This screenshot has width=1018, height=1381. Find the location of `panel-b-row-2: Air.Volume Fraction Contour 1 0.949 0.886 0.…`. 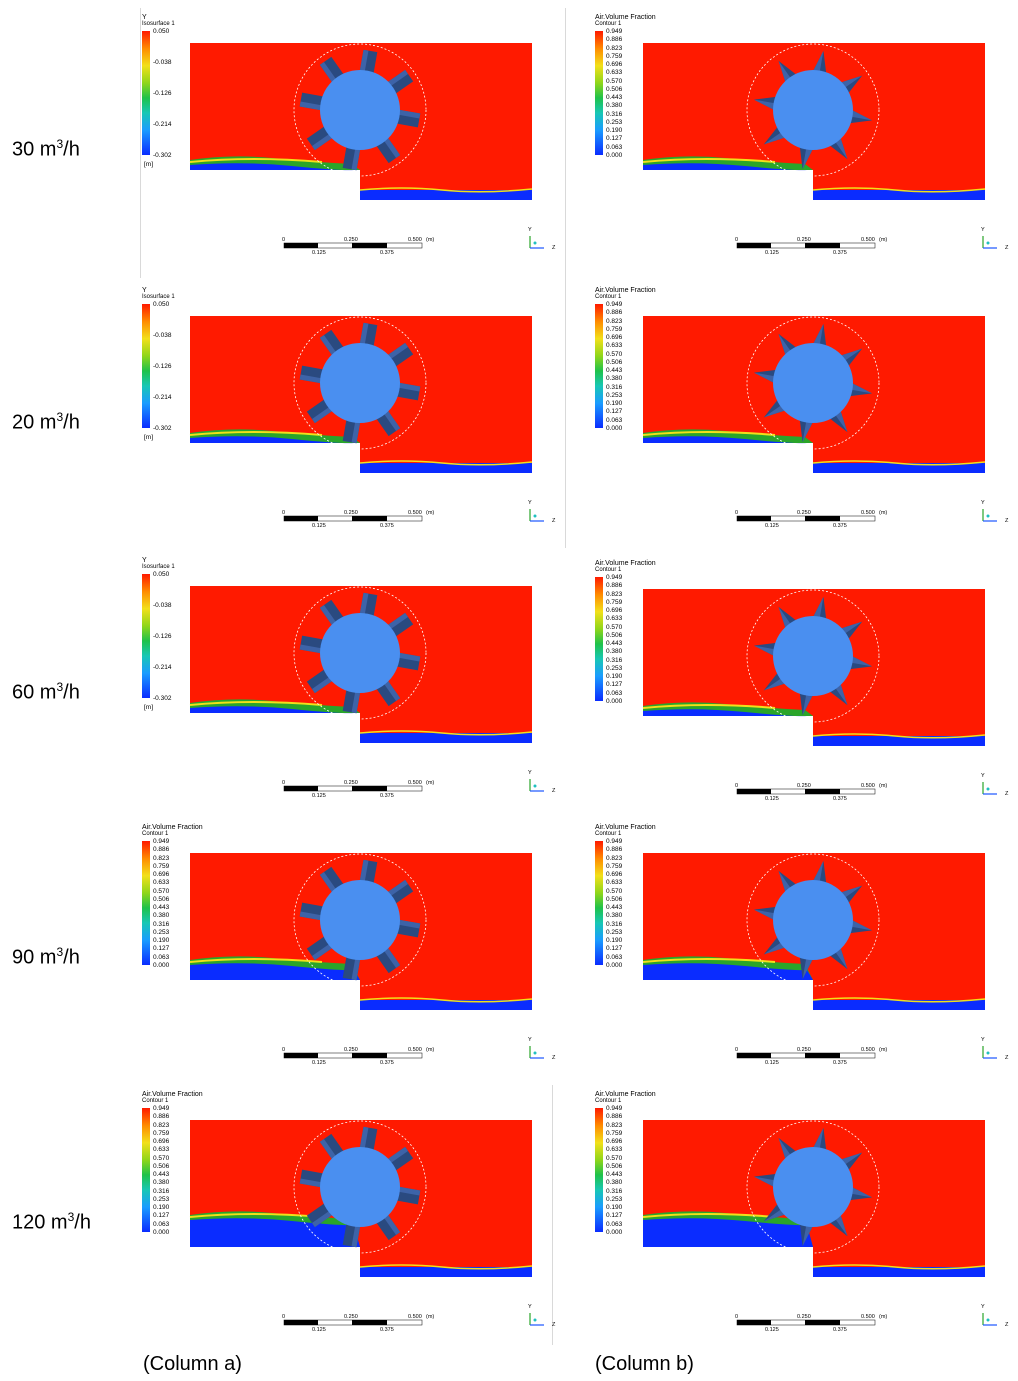

panel-b-row-2: Air.Volume Fraction Contour 1 0.949 0.886 0.… is located at coordinates (805, 419).